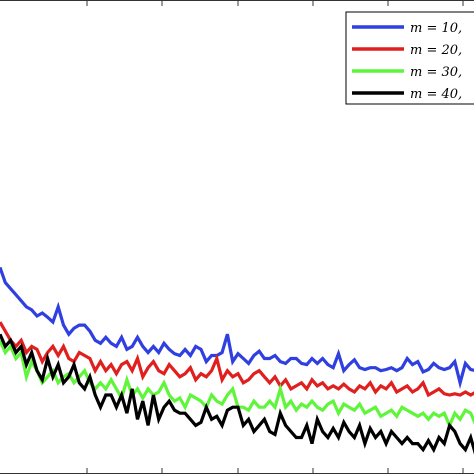 The width and height of the screenshot is (474, 474). Describe the element at coordinates (436, 50) in the screenshot. I see `legend-label-2: m = 20,` at that location.